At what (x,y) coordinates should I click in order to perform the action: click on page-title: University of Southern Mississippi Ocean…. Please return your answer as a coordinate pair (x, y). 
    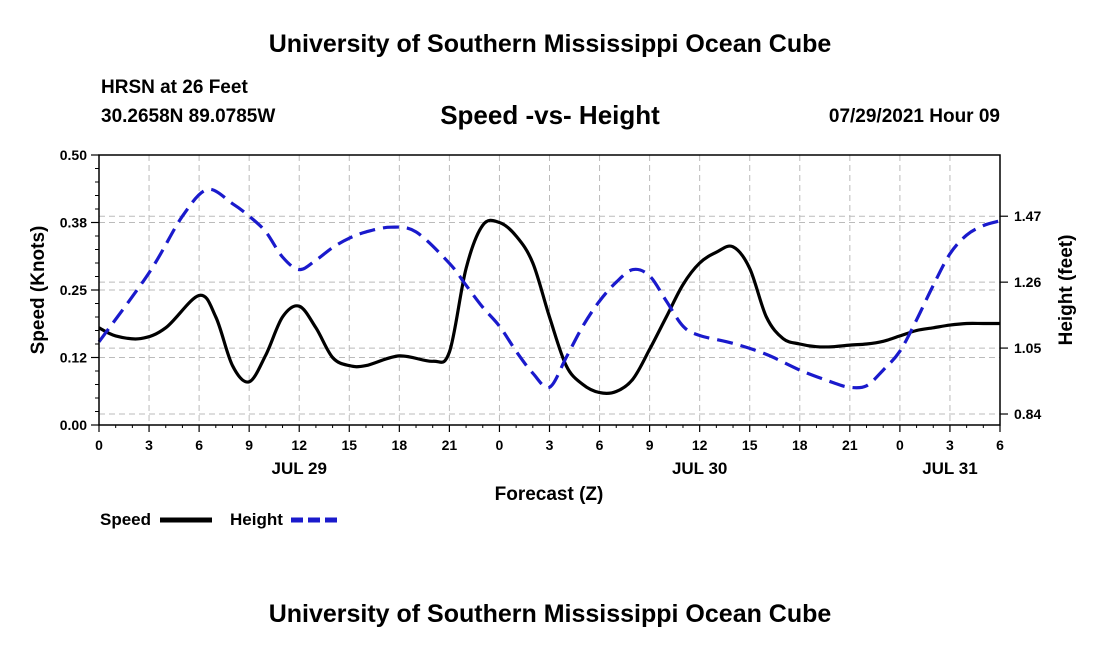
    Looking at the image, I should click on (550, 44).